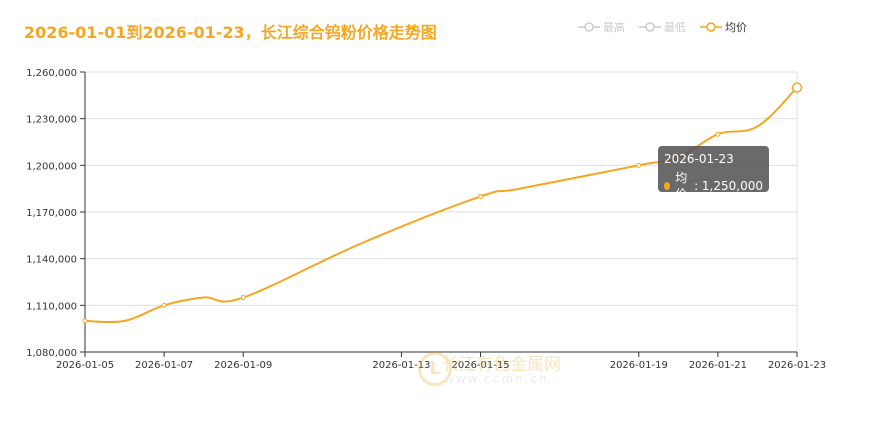 Image resolution: width=869 pixels, height=426 pixels. I want to click on legend-item-1: 最低, so click(662, 27).